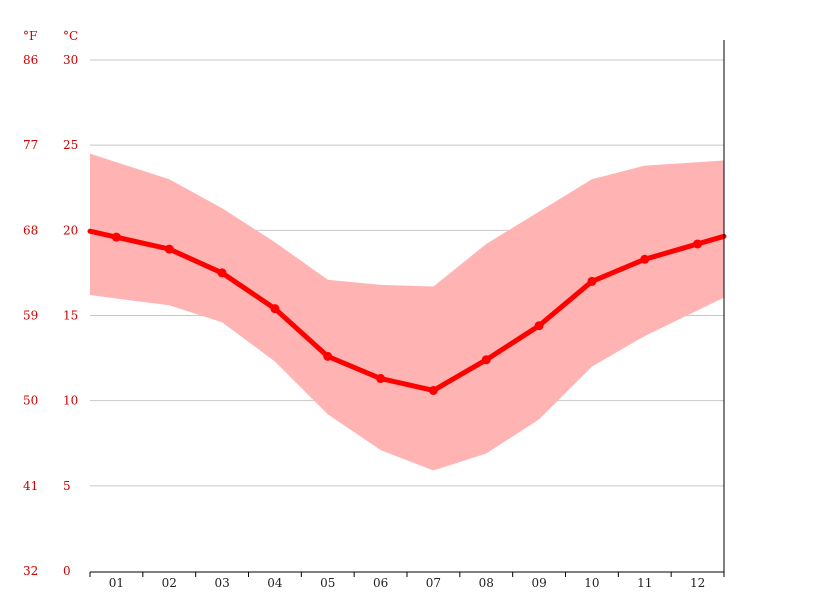  I want to click on x-tick-label-05: 05, so click(327, 583).